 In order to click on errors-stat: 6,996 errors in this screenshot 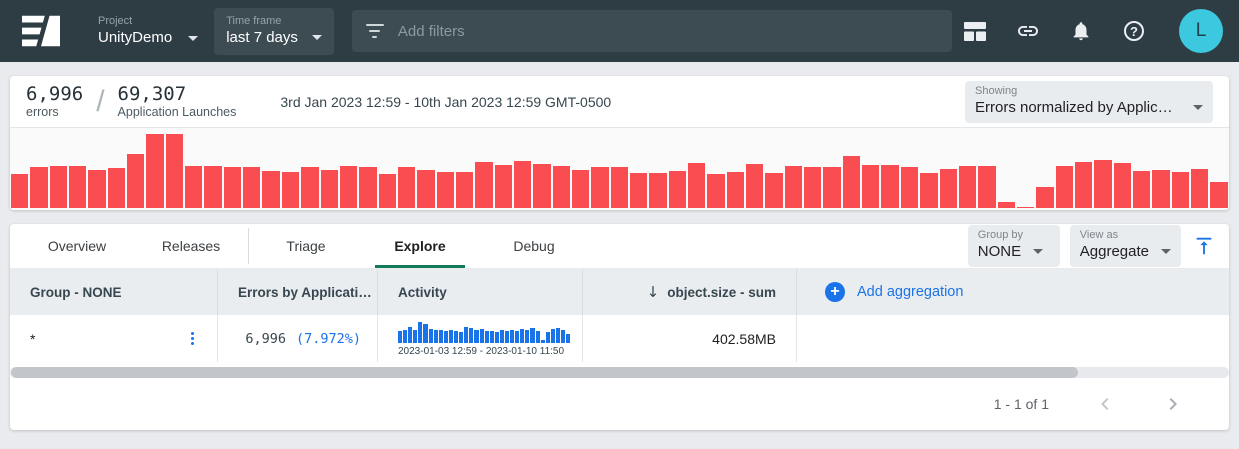, I will do `click(55, 101)`.